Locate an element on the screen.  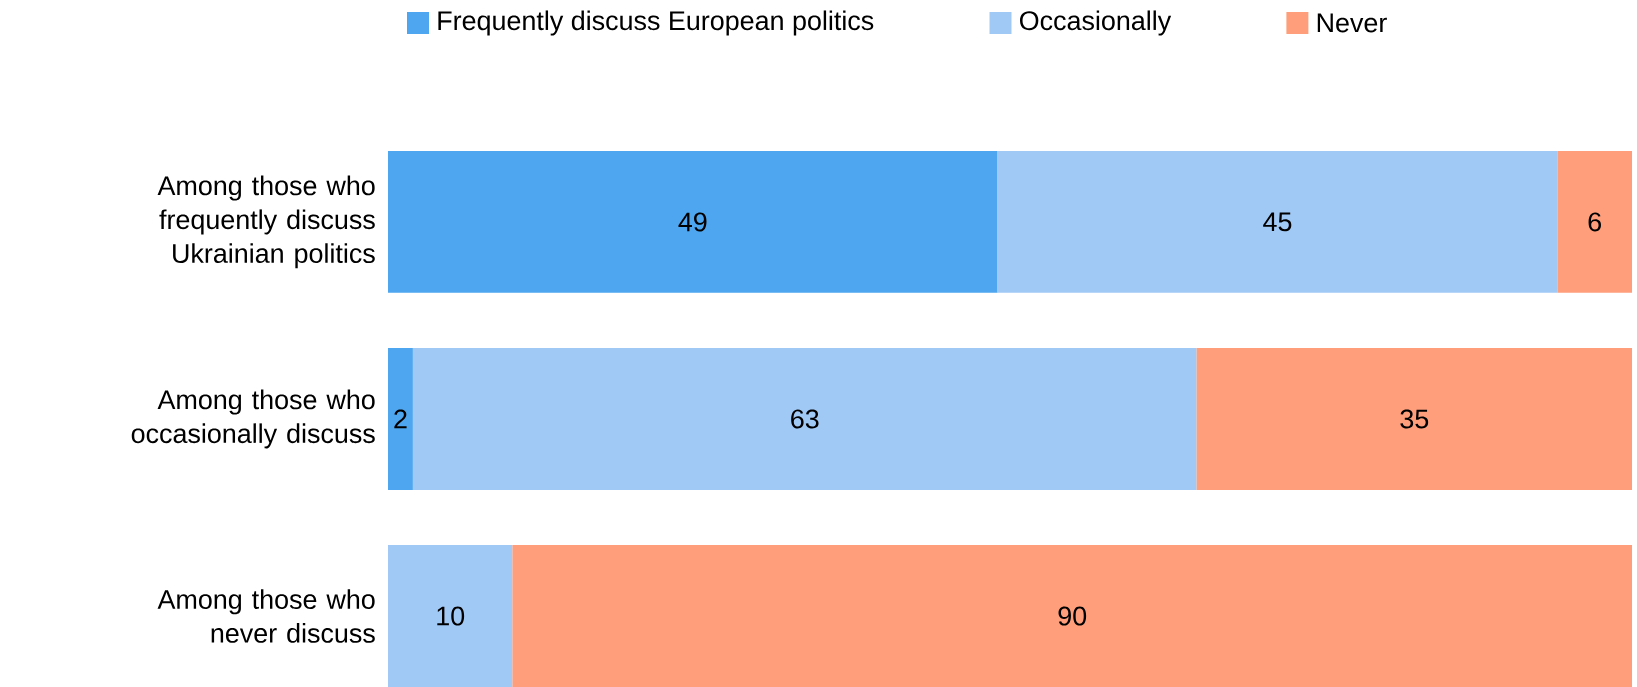
legend-label: Occasionally is located at coordinates (1095, 23).